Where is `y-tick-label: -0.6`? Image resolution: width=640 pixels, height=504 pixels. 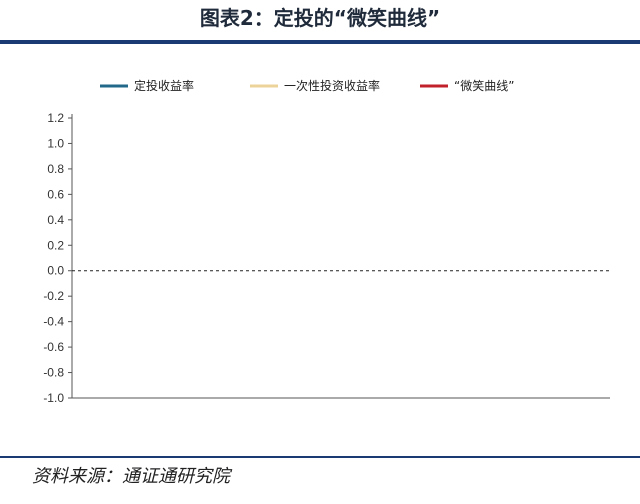 y-tick-label: -0.6 is located at coordinates (53, 347).